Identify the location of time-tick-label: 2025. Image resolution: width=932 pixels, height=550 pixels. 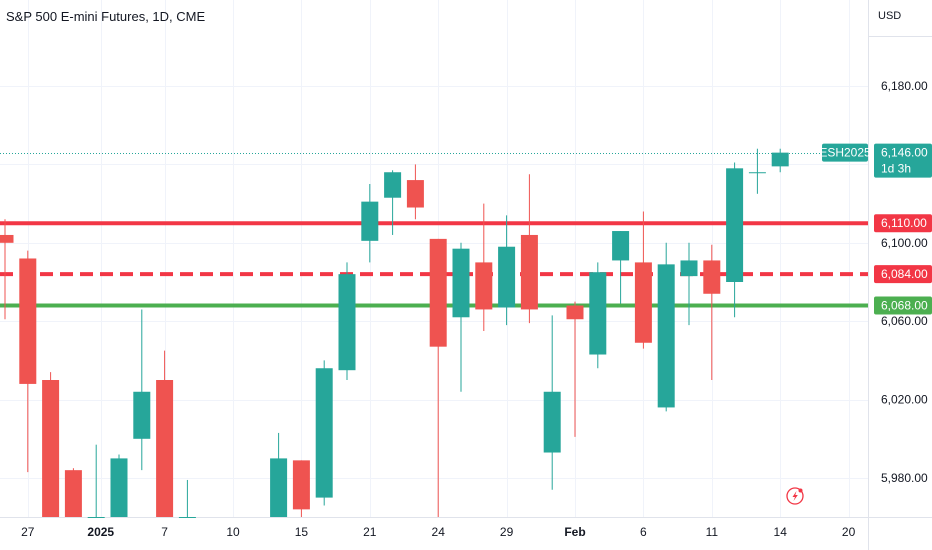
(100, 532).